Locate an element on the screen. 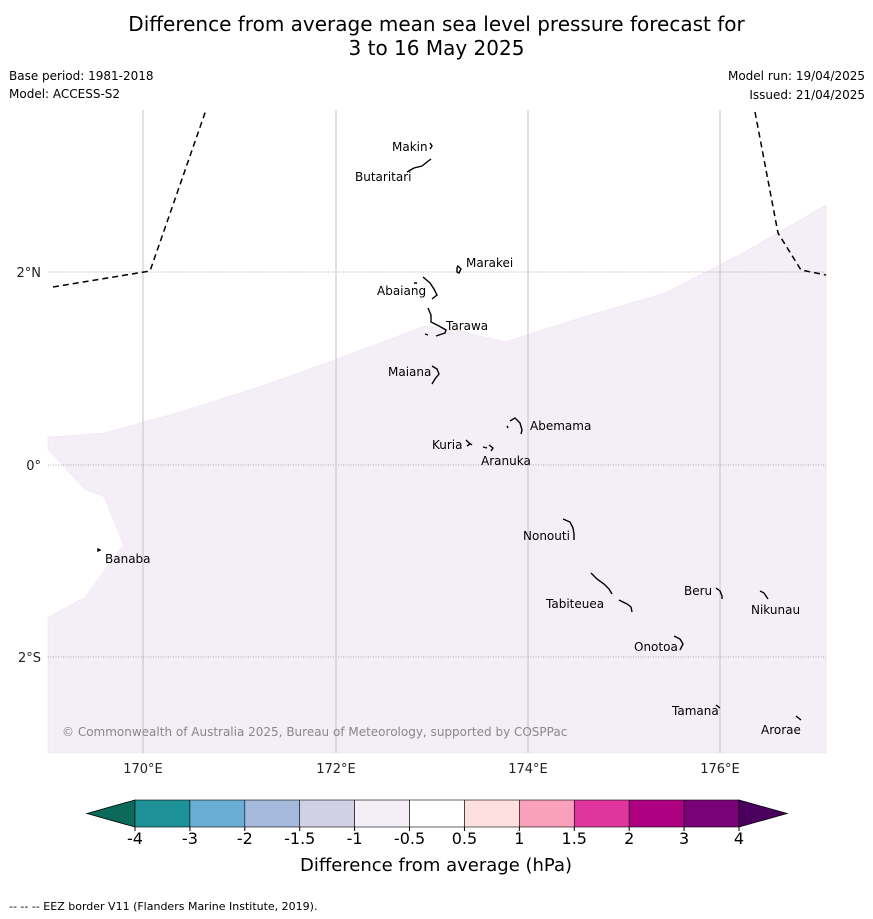 The image size is (873, 919). island-banaba is located at coordinates (99, 550).